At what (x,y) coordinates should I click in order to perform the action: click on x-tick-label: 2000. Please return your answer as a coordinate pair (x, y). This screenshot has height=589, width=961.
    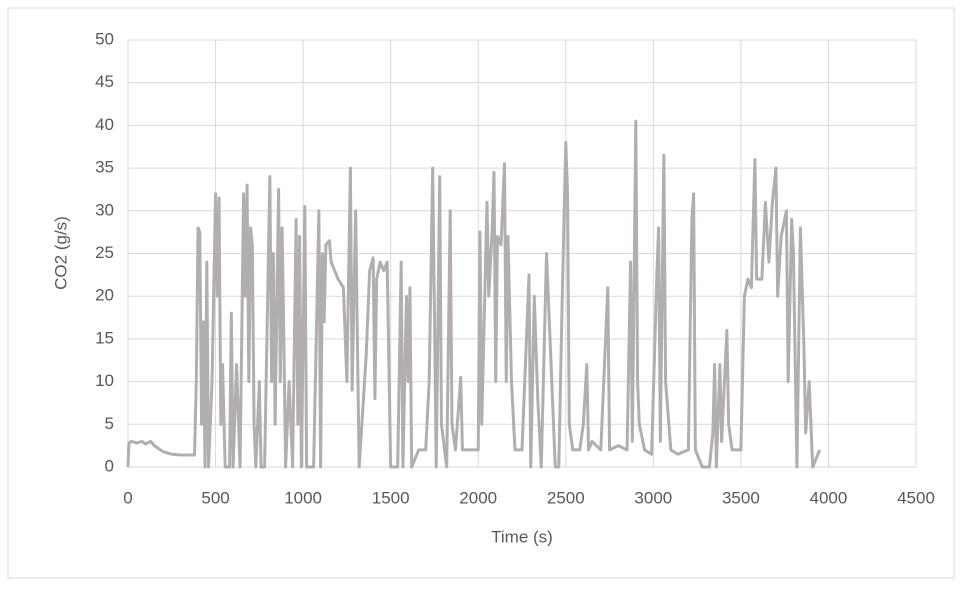
    Looking at the image, I should click on (478, 497).